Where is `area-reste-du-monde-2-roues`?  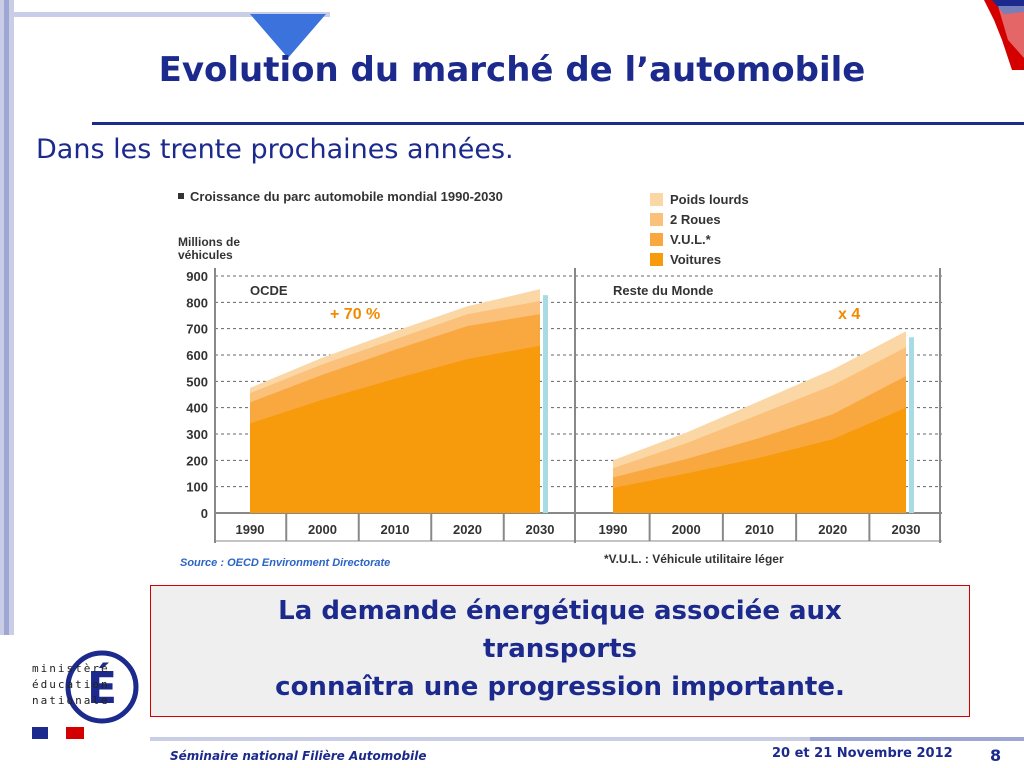
area-reste-du-monde-2-roues is located at coordinates (759, 430).